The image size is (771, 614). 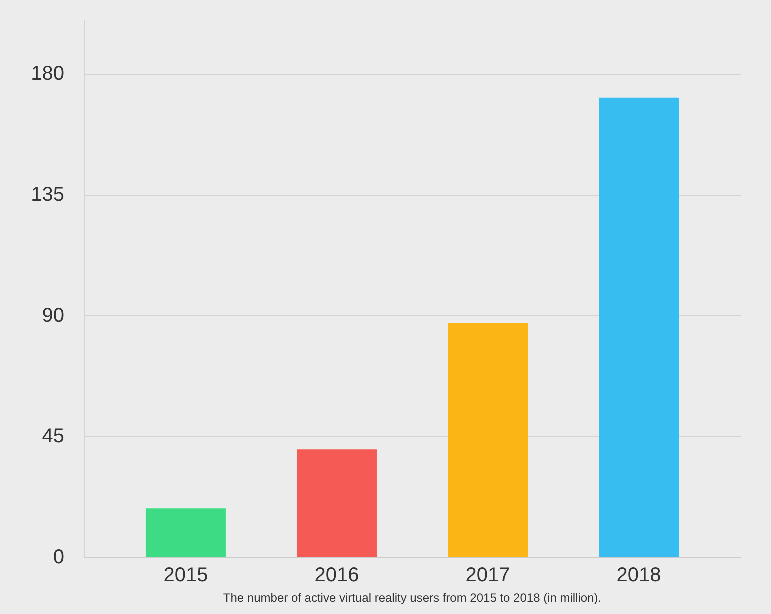 What do you see at coordinates (53, 437) in the screenshot?
I see `y-tick-label: 45` at bounding box center [53, 437].